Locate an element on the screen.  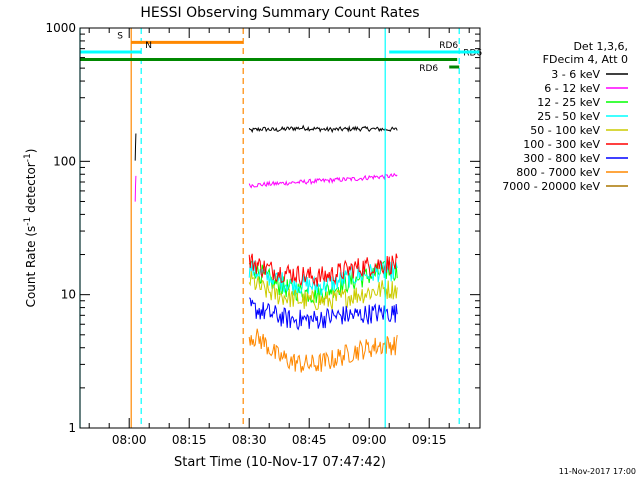
legend-label-800-7000-kev: 800 - 7000 keV is located at coordinates (558, 172).